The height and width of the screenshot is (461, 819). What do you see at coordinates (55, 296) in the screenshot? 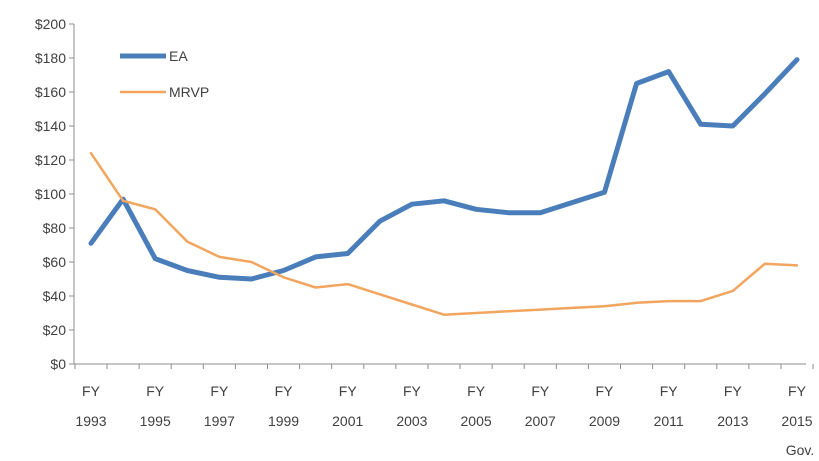
I see `y-tick-label: $40` at bounding box center [55, 296].